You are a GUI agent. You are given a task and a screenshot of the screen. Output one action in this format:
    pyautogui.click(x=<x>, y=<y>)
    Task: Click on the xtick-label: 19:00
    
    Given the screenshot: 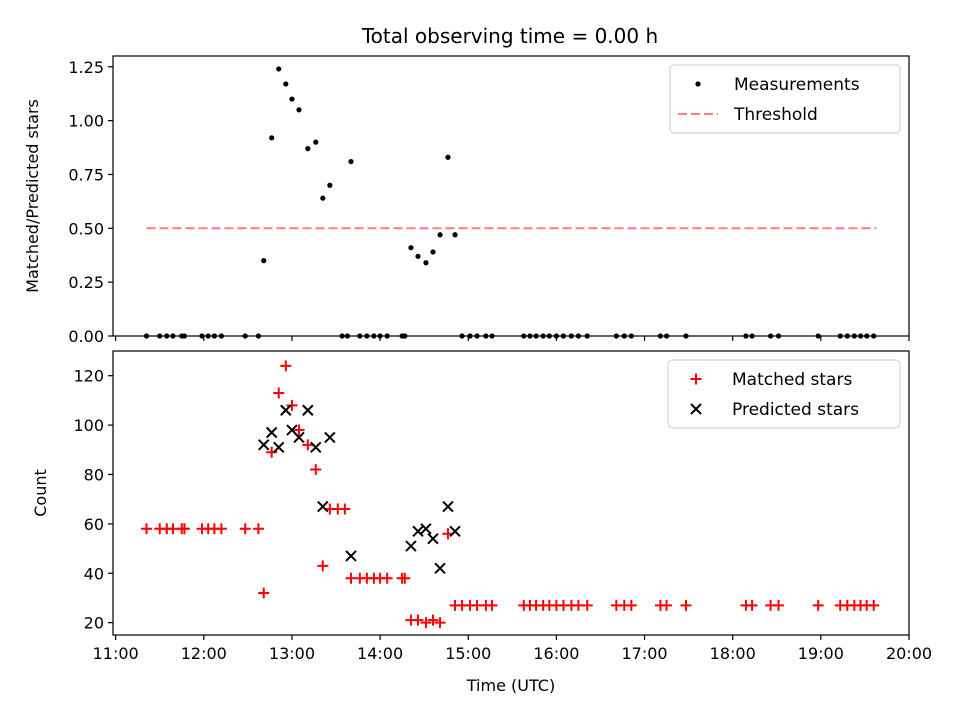 What is the action you would take?
    pyautogui.click(x=821, y=653)
    